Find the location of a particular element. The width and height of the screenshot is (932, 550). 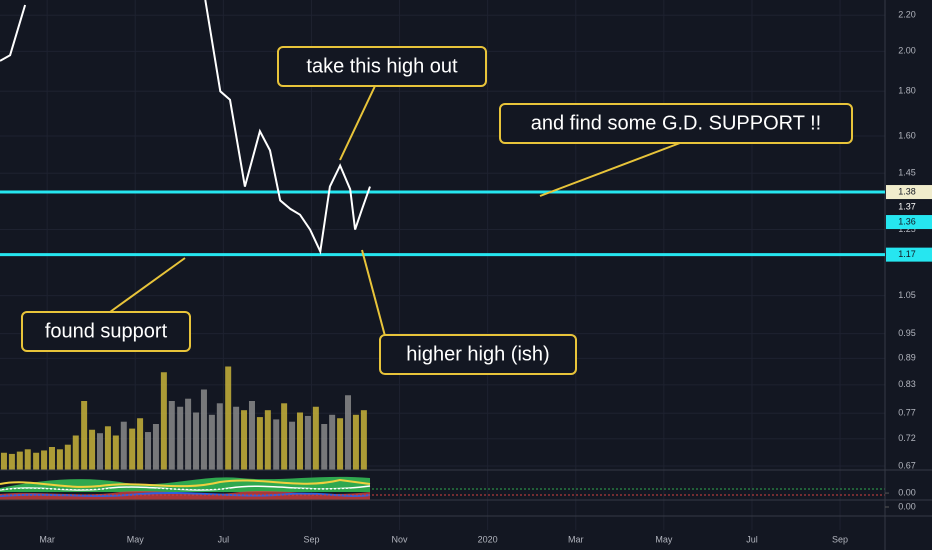

volume is located at coordinates (183, 418).